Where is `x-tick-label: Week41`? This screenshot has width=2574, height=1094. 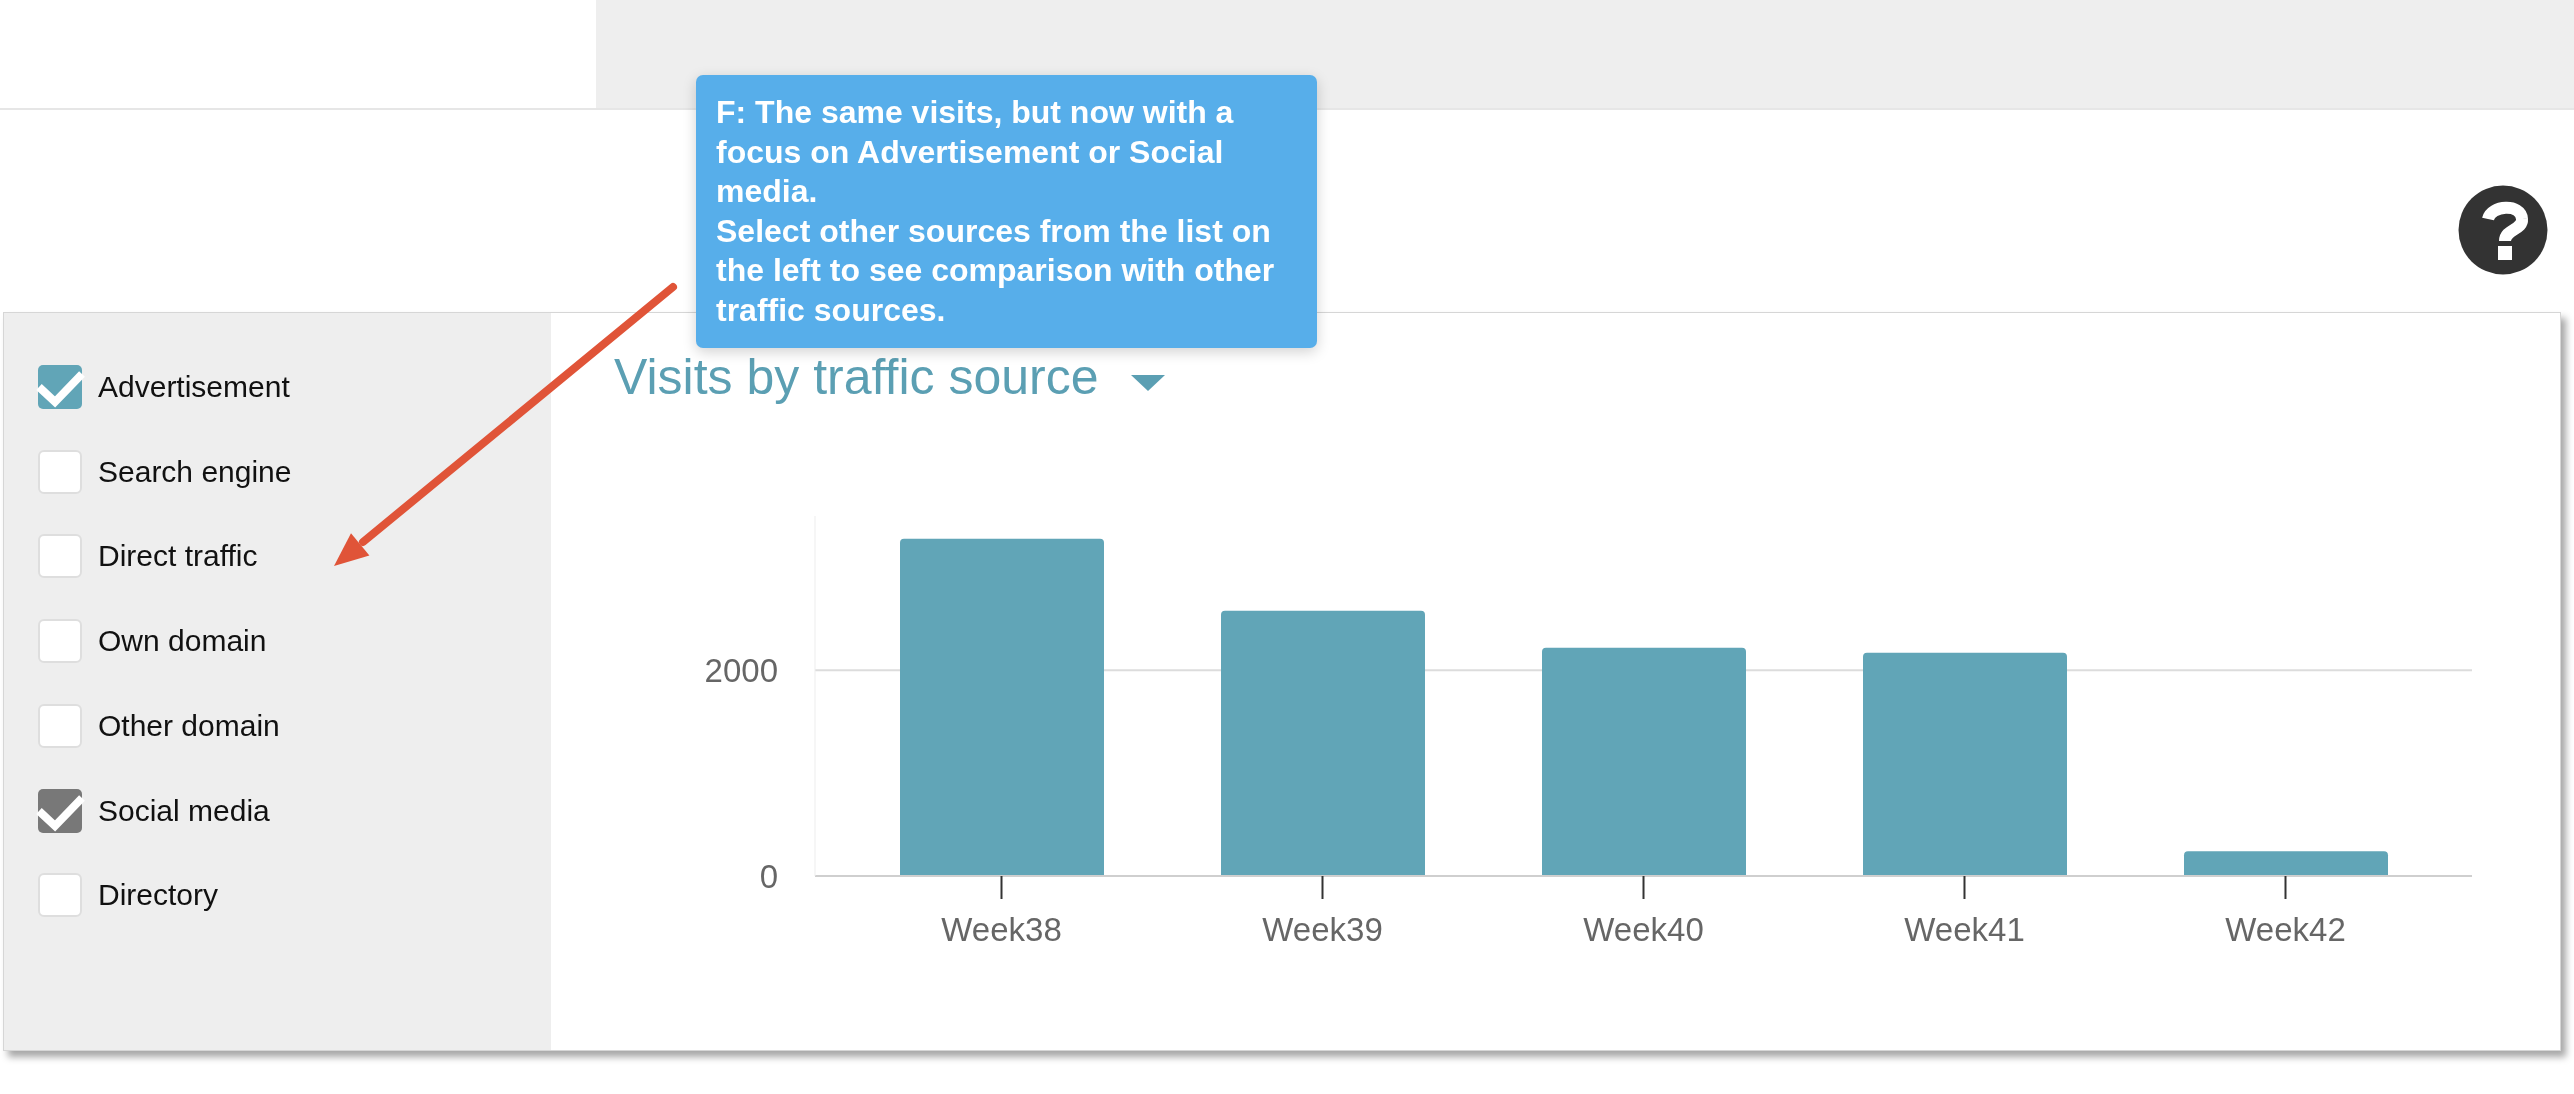 x-tick-label: Week41 is located at coordinates (1964, 929).